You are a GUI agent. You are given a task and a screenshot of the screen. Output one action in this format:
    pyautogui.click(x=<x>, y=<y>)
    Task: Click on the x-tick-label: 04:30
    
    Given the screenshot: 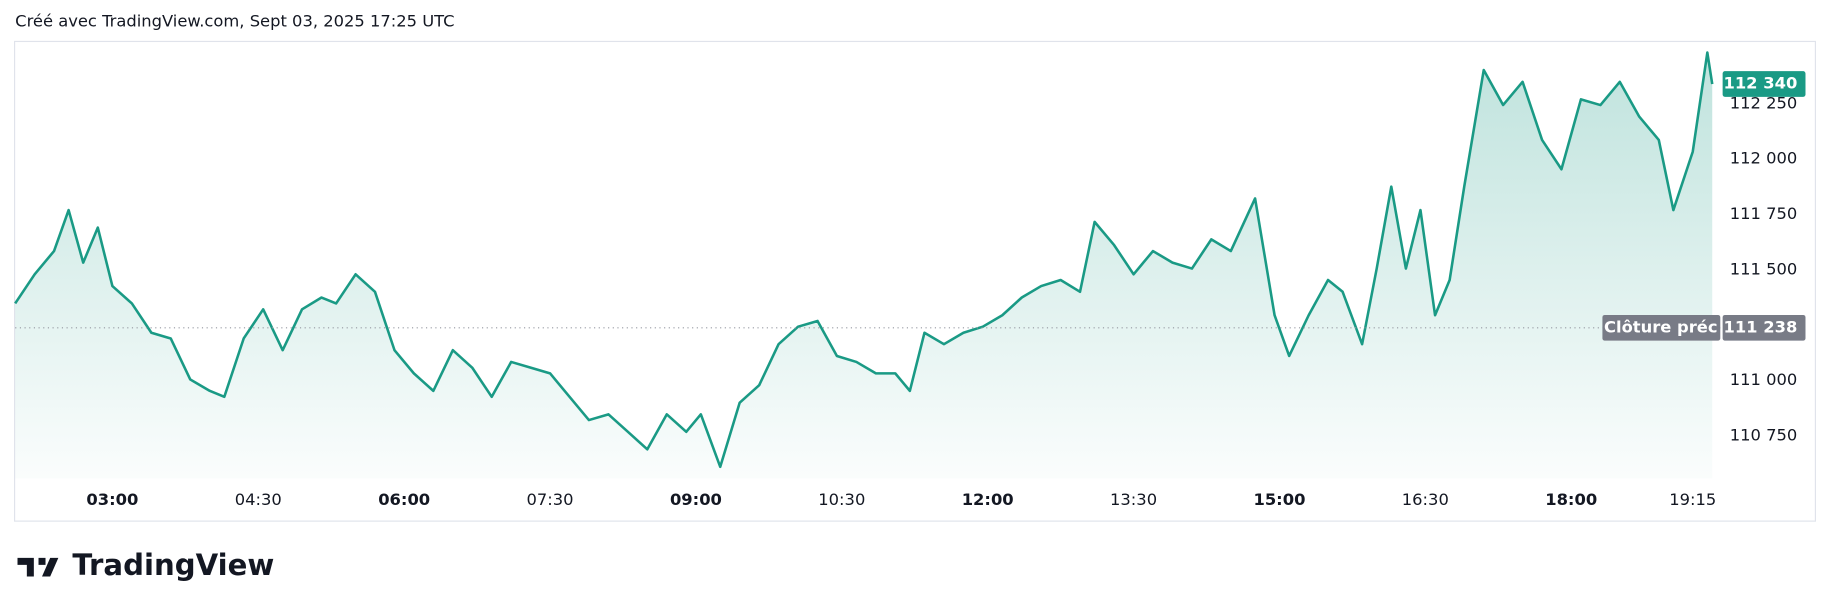 What is the action you would take?
    pyautogui.click(x=258, y=499)
    